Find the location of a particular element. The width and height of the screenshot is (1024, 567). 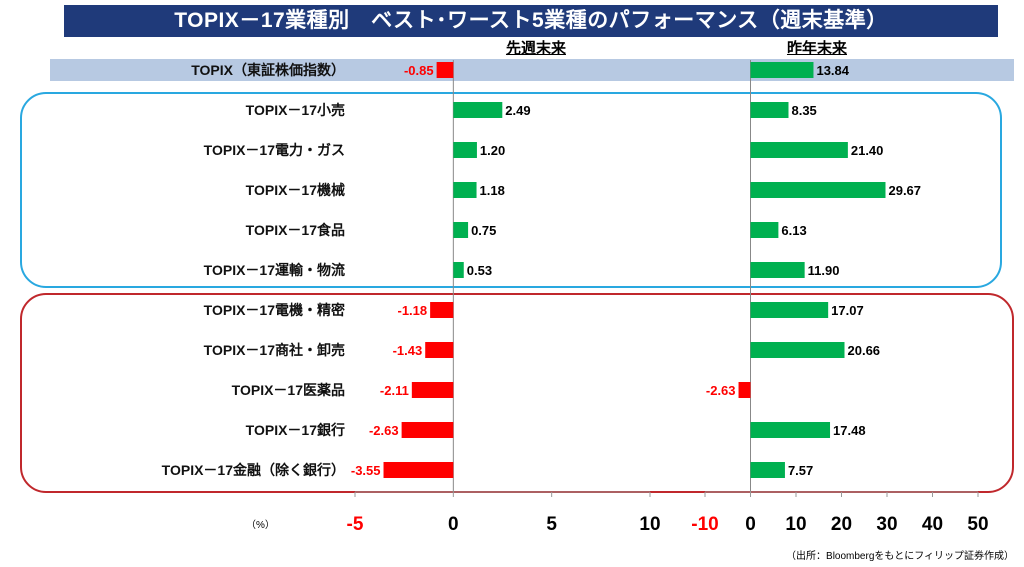

series-header-week: 先週末来 is located at coordinates (535, 48).